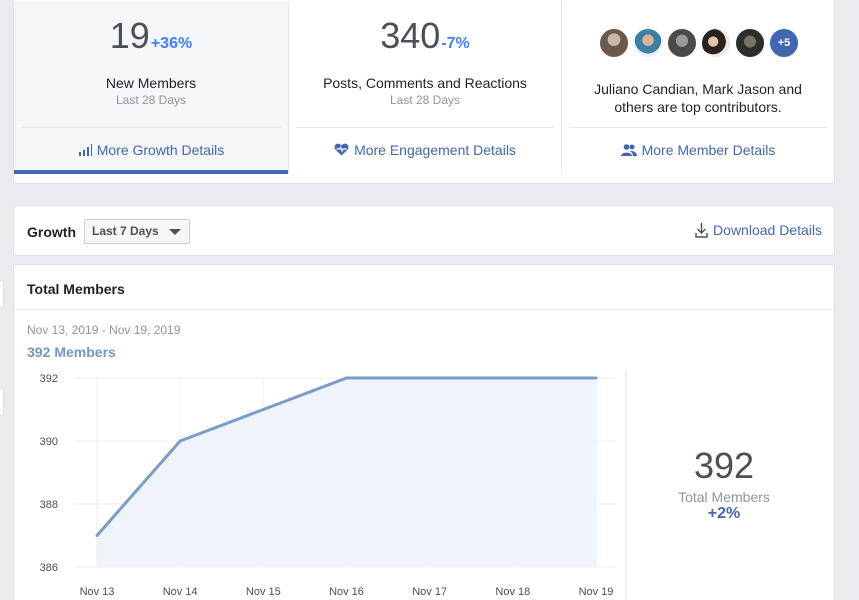 This screenshot has width=859, height=600. Describe the element at coordinates (410, 35) in the screenshot. I see `engagement-count: 340` at that location.